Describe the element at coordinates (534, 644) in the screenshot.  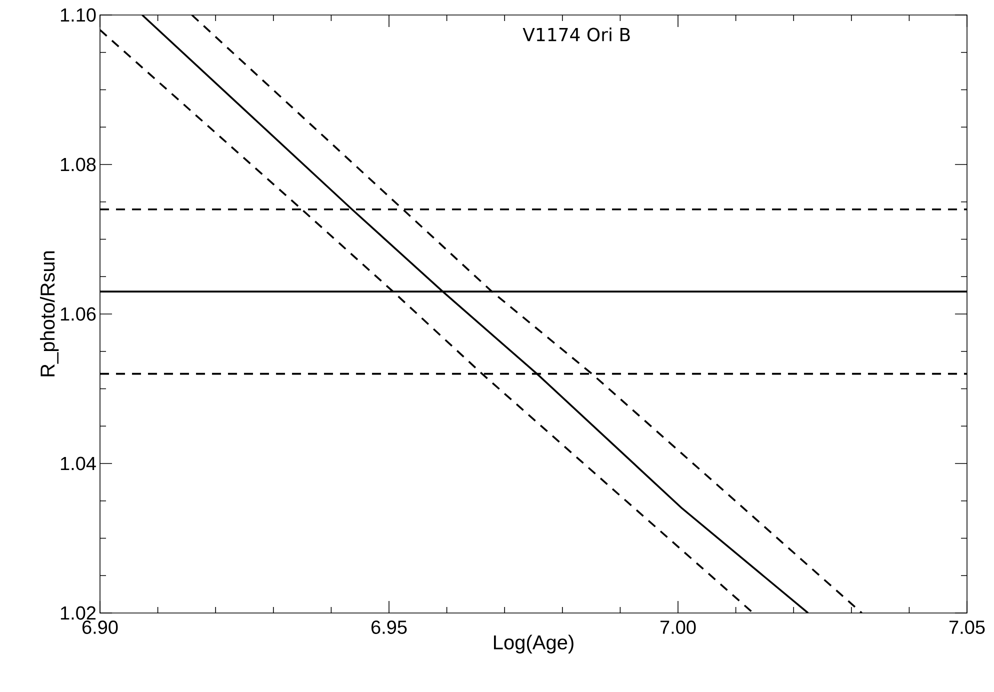
I see `x-axis-title: Log(Age)` at that location.